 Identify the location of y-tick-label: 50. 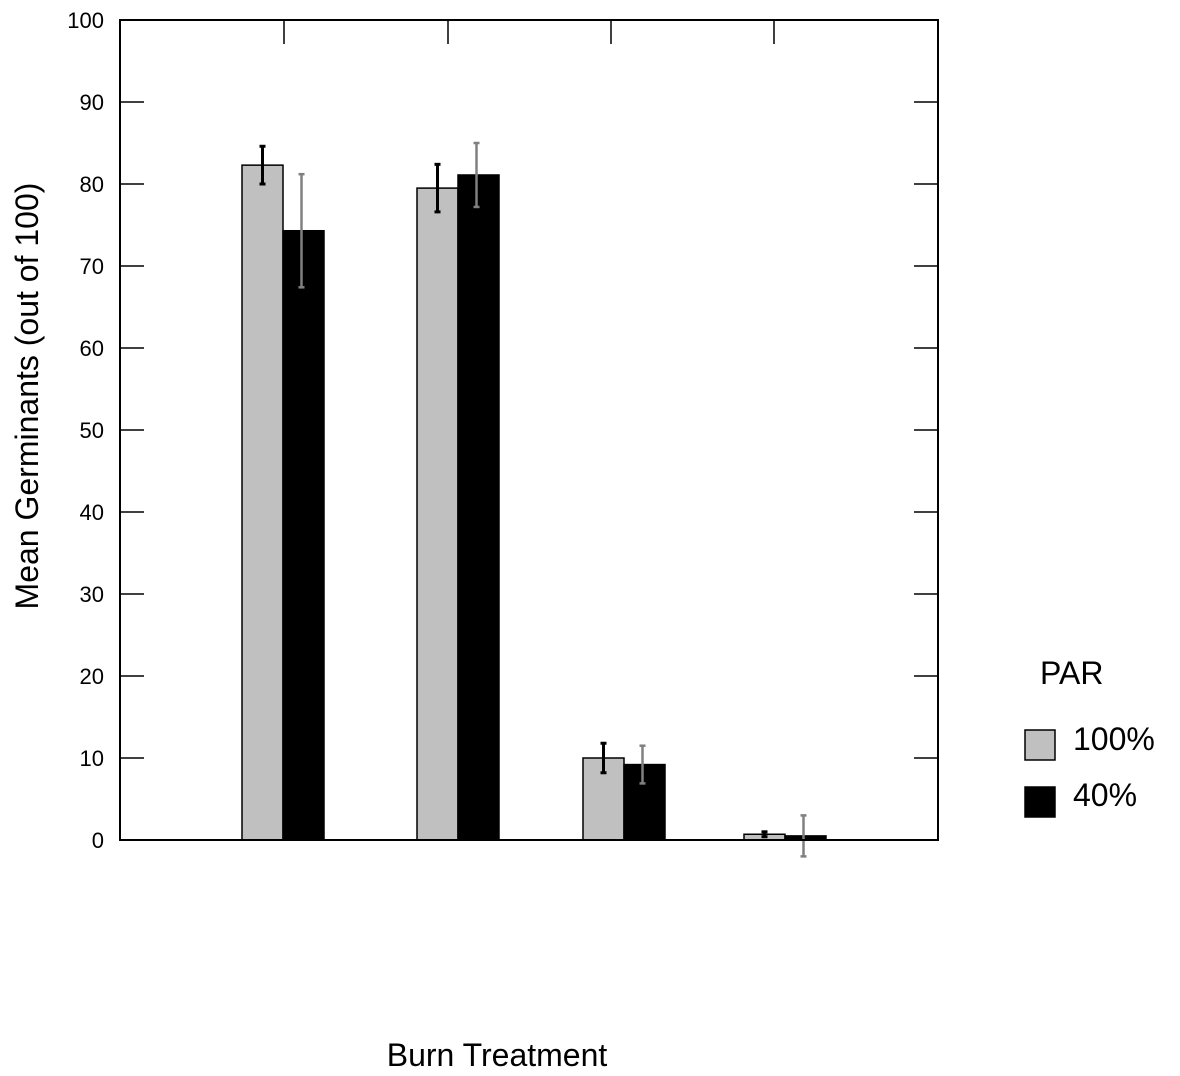
(92, 430).